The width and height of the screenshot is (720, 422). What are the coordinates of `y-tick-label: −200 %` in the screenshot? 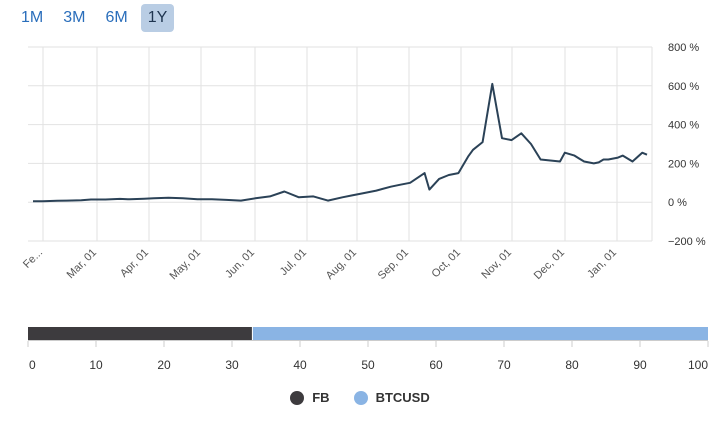 It's located at (687, 242).